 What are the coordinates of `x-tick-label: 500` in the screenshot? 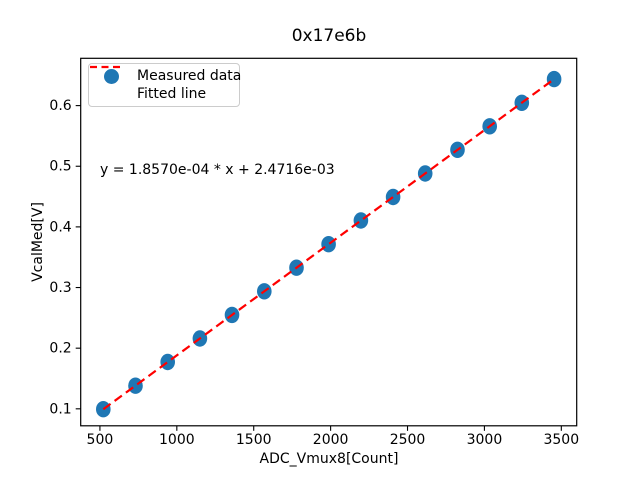 It's located at (100, 440).